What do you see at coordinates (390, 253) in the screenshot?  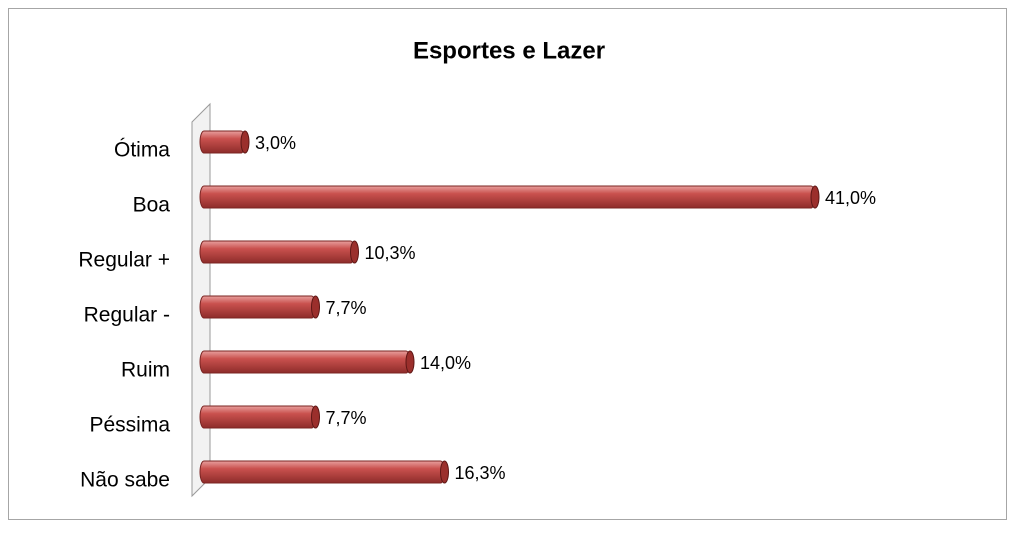 I see `data-label: 10,3%` at bounding box center [390, 253].